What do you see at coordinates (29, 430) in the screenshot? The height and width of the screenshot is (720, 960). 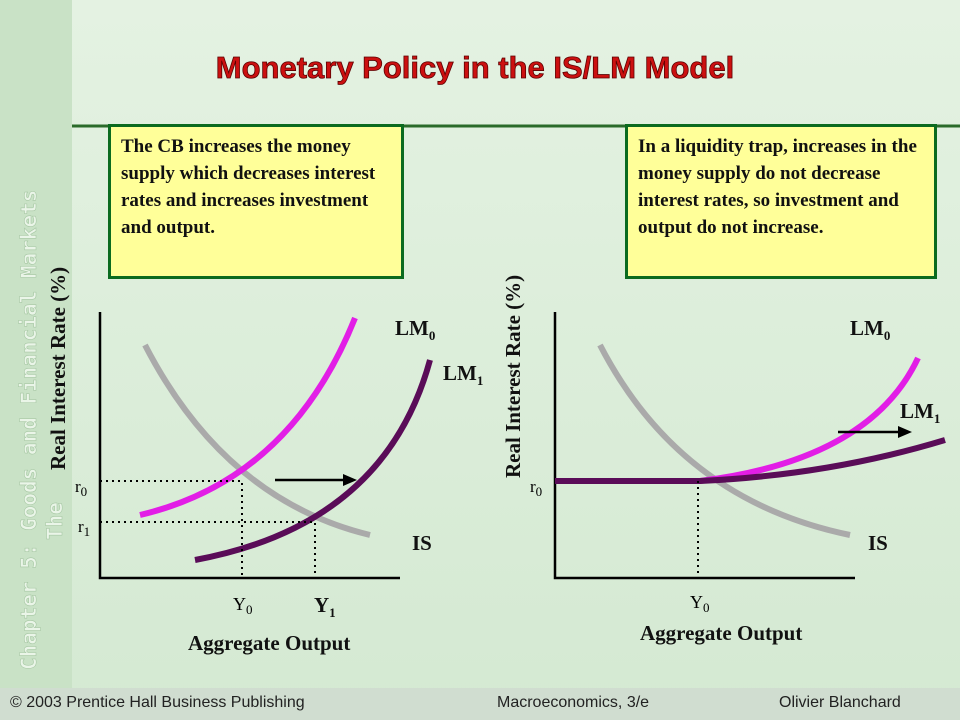 I see `sidebar-chapter: Chapter 5: Goods and Financial Markets` at bounding box center [29, 430].